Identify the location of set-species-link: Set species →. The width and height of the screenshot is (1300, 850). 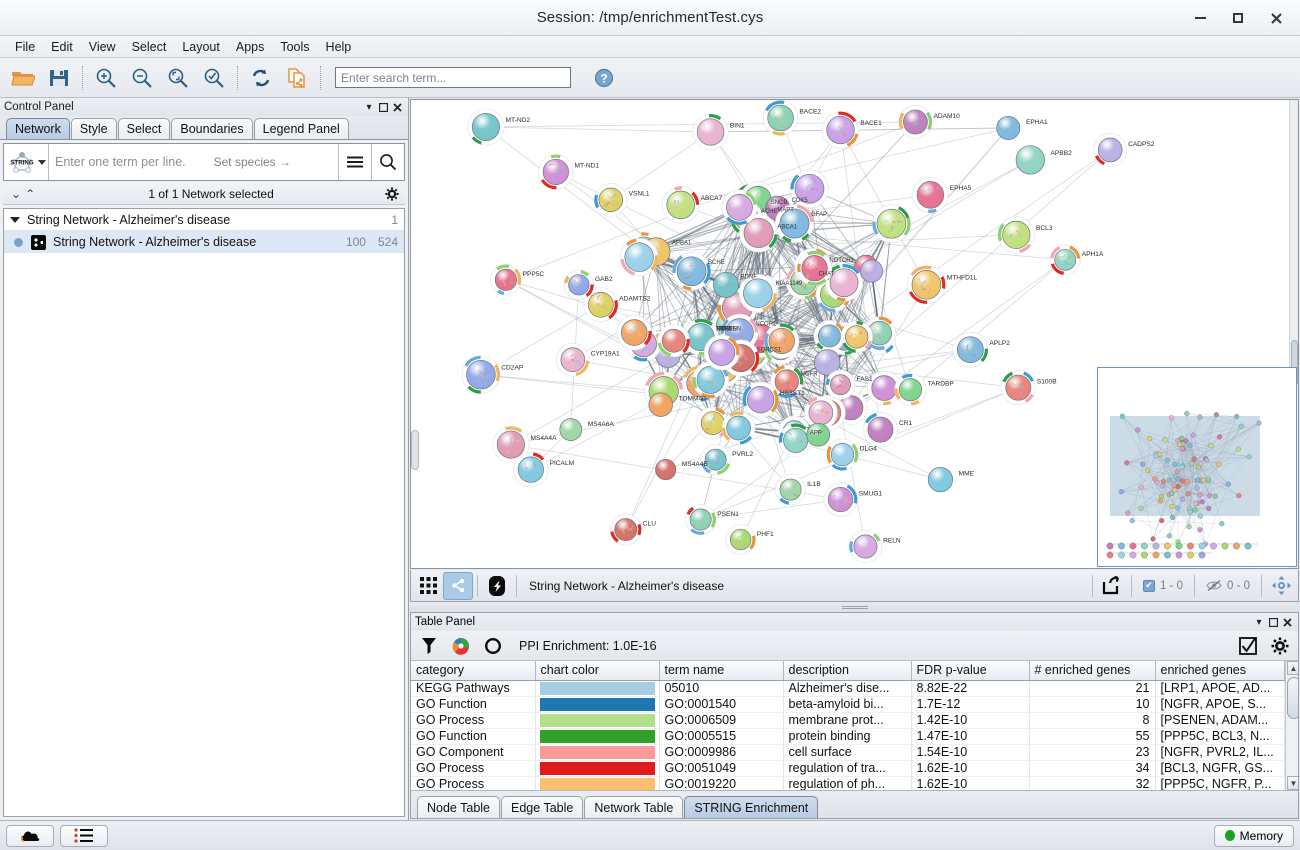
(252, 162).